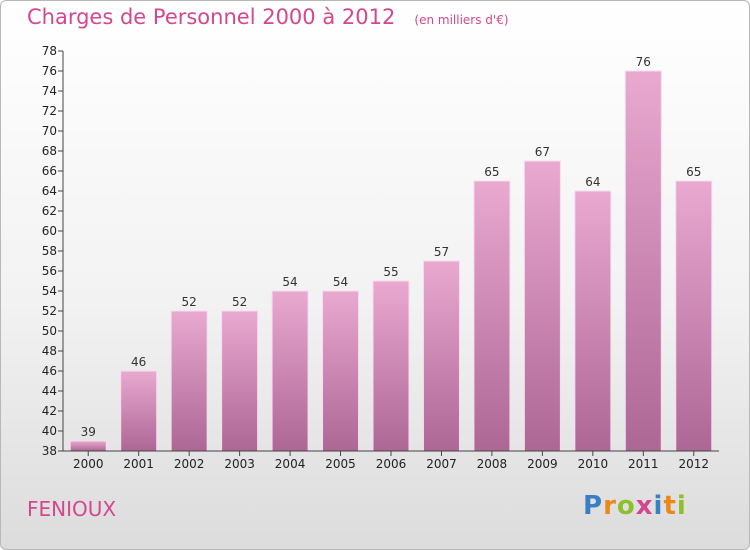 Image resolution: width=750 pixels, height=550 pixels. I want to click on y-tick-label: 48, so click(49, 351).